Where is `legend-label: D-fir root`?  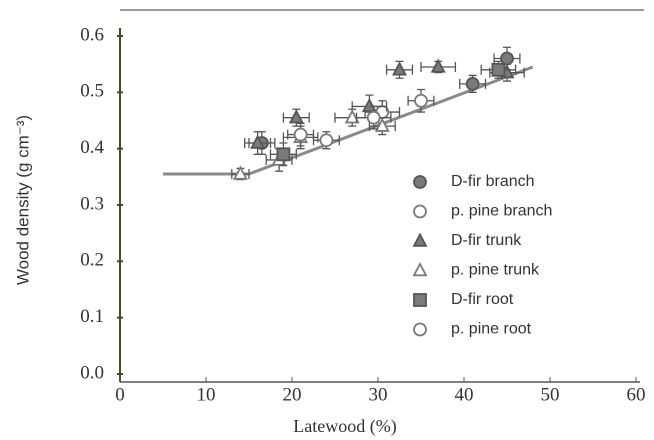 legend-label: D-fir root is located at coordinates (482, 299).